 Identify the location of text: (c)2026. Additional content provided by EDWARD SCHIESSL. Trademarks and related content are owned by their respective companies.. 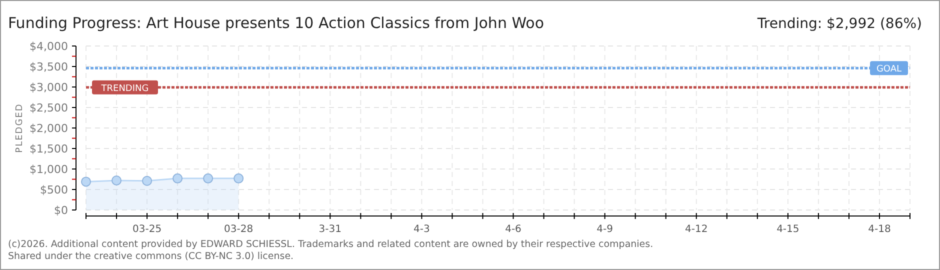
(331, 244).